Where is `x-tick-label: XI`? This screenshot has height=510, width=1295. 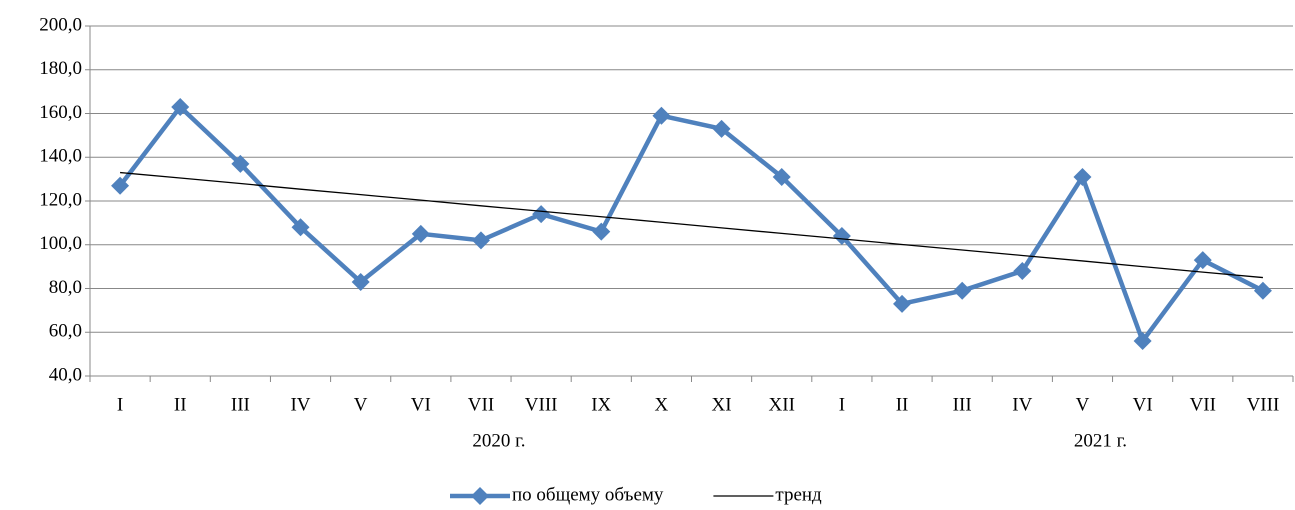
x-tick-label: XI is located at coordinates (722, 404).